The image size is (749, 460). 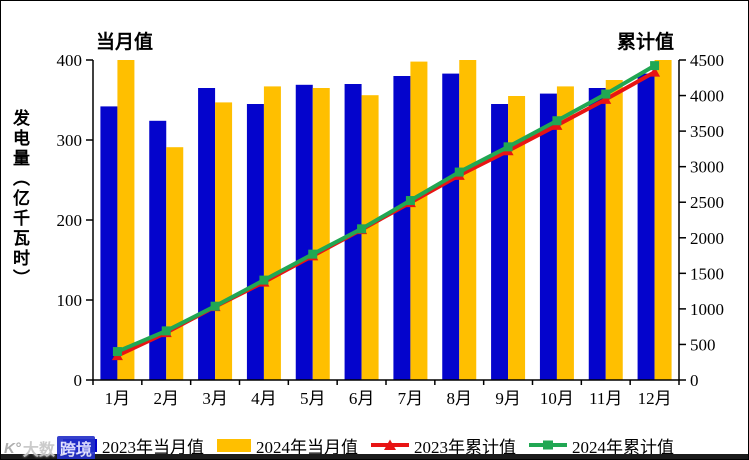 I want to click on marker-triangle-11月, so click(x=606, y=98).